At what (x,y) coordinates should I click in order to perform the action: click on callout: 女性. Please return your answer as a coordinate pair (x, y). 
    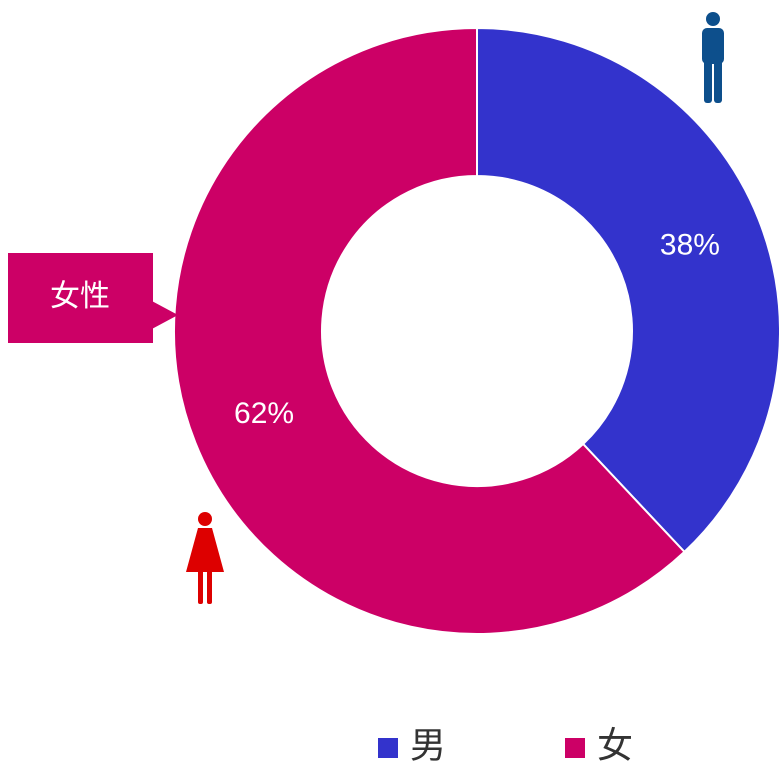
    Looking at the image, I should click on (93, 298).